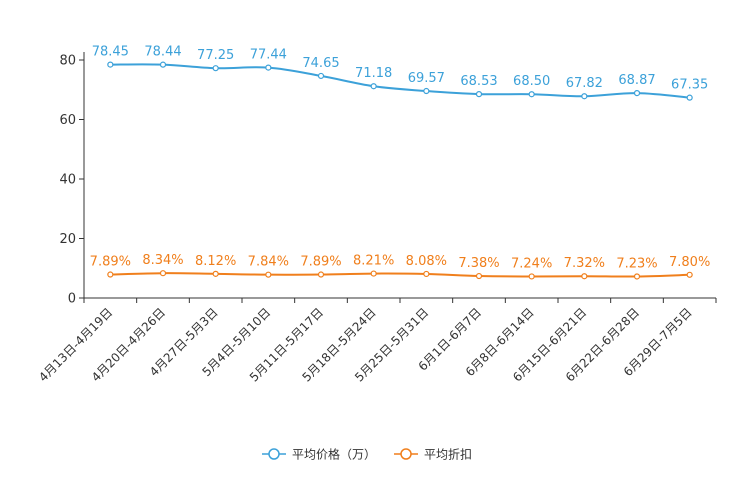  What do you see at coordinates (67, 61) in the screenshot?
I see `y-tick-label: 80` at bounding box center [67, 61].